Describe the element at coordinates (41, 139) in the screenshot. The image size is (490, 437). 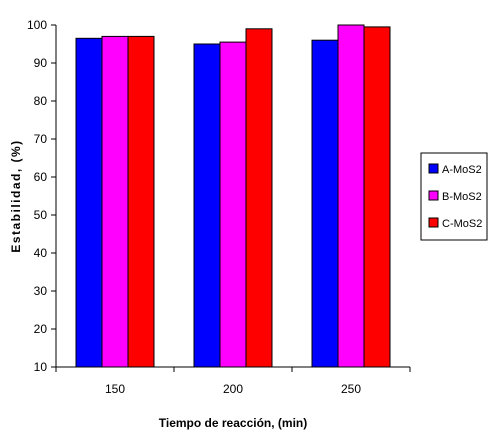
I see `y-tick-label: 70` at that location.